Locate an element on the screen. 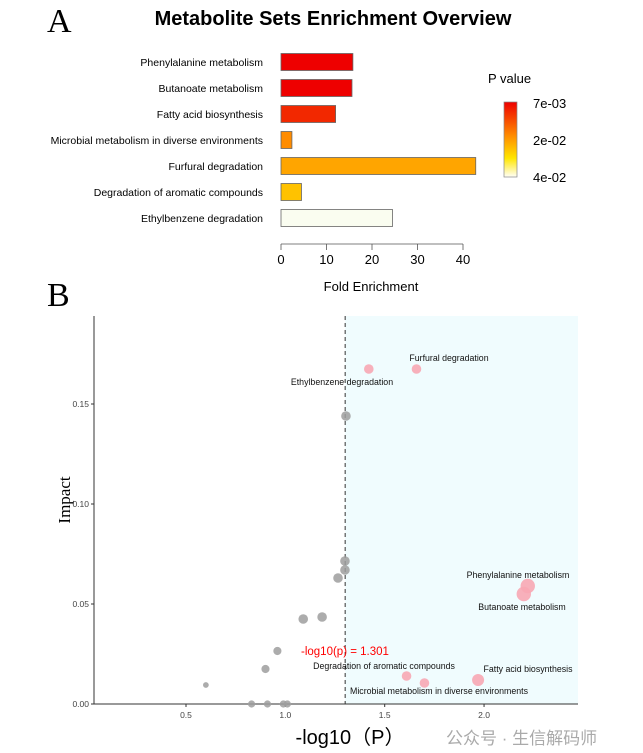  panel-label-b: B is located at coordinates (58, 295).